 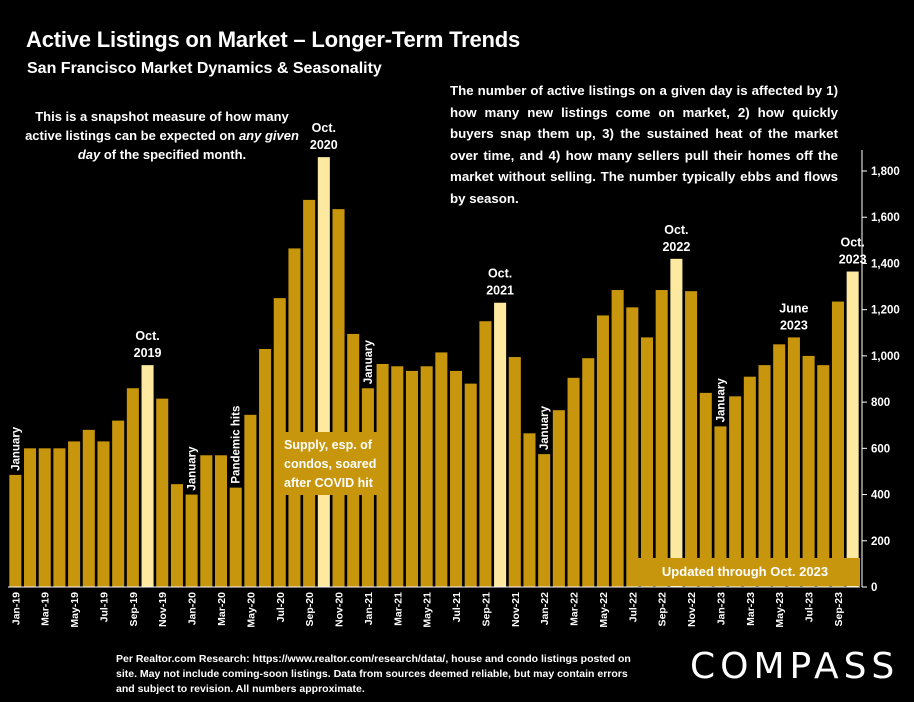 I want to click on x-tick-label: Jan-22, so click(x=545, y=608).